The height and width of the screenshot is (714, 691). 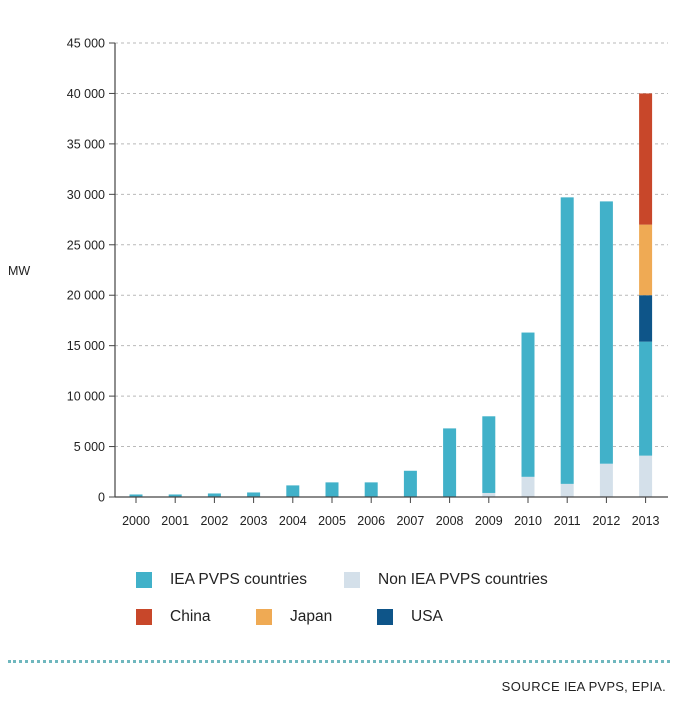 I want to click on y-tick-label: 20 000, so click(x=86, y=296).